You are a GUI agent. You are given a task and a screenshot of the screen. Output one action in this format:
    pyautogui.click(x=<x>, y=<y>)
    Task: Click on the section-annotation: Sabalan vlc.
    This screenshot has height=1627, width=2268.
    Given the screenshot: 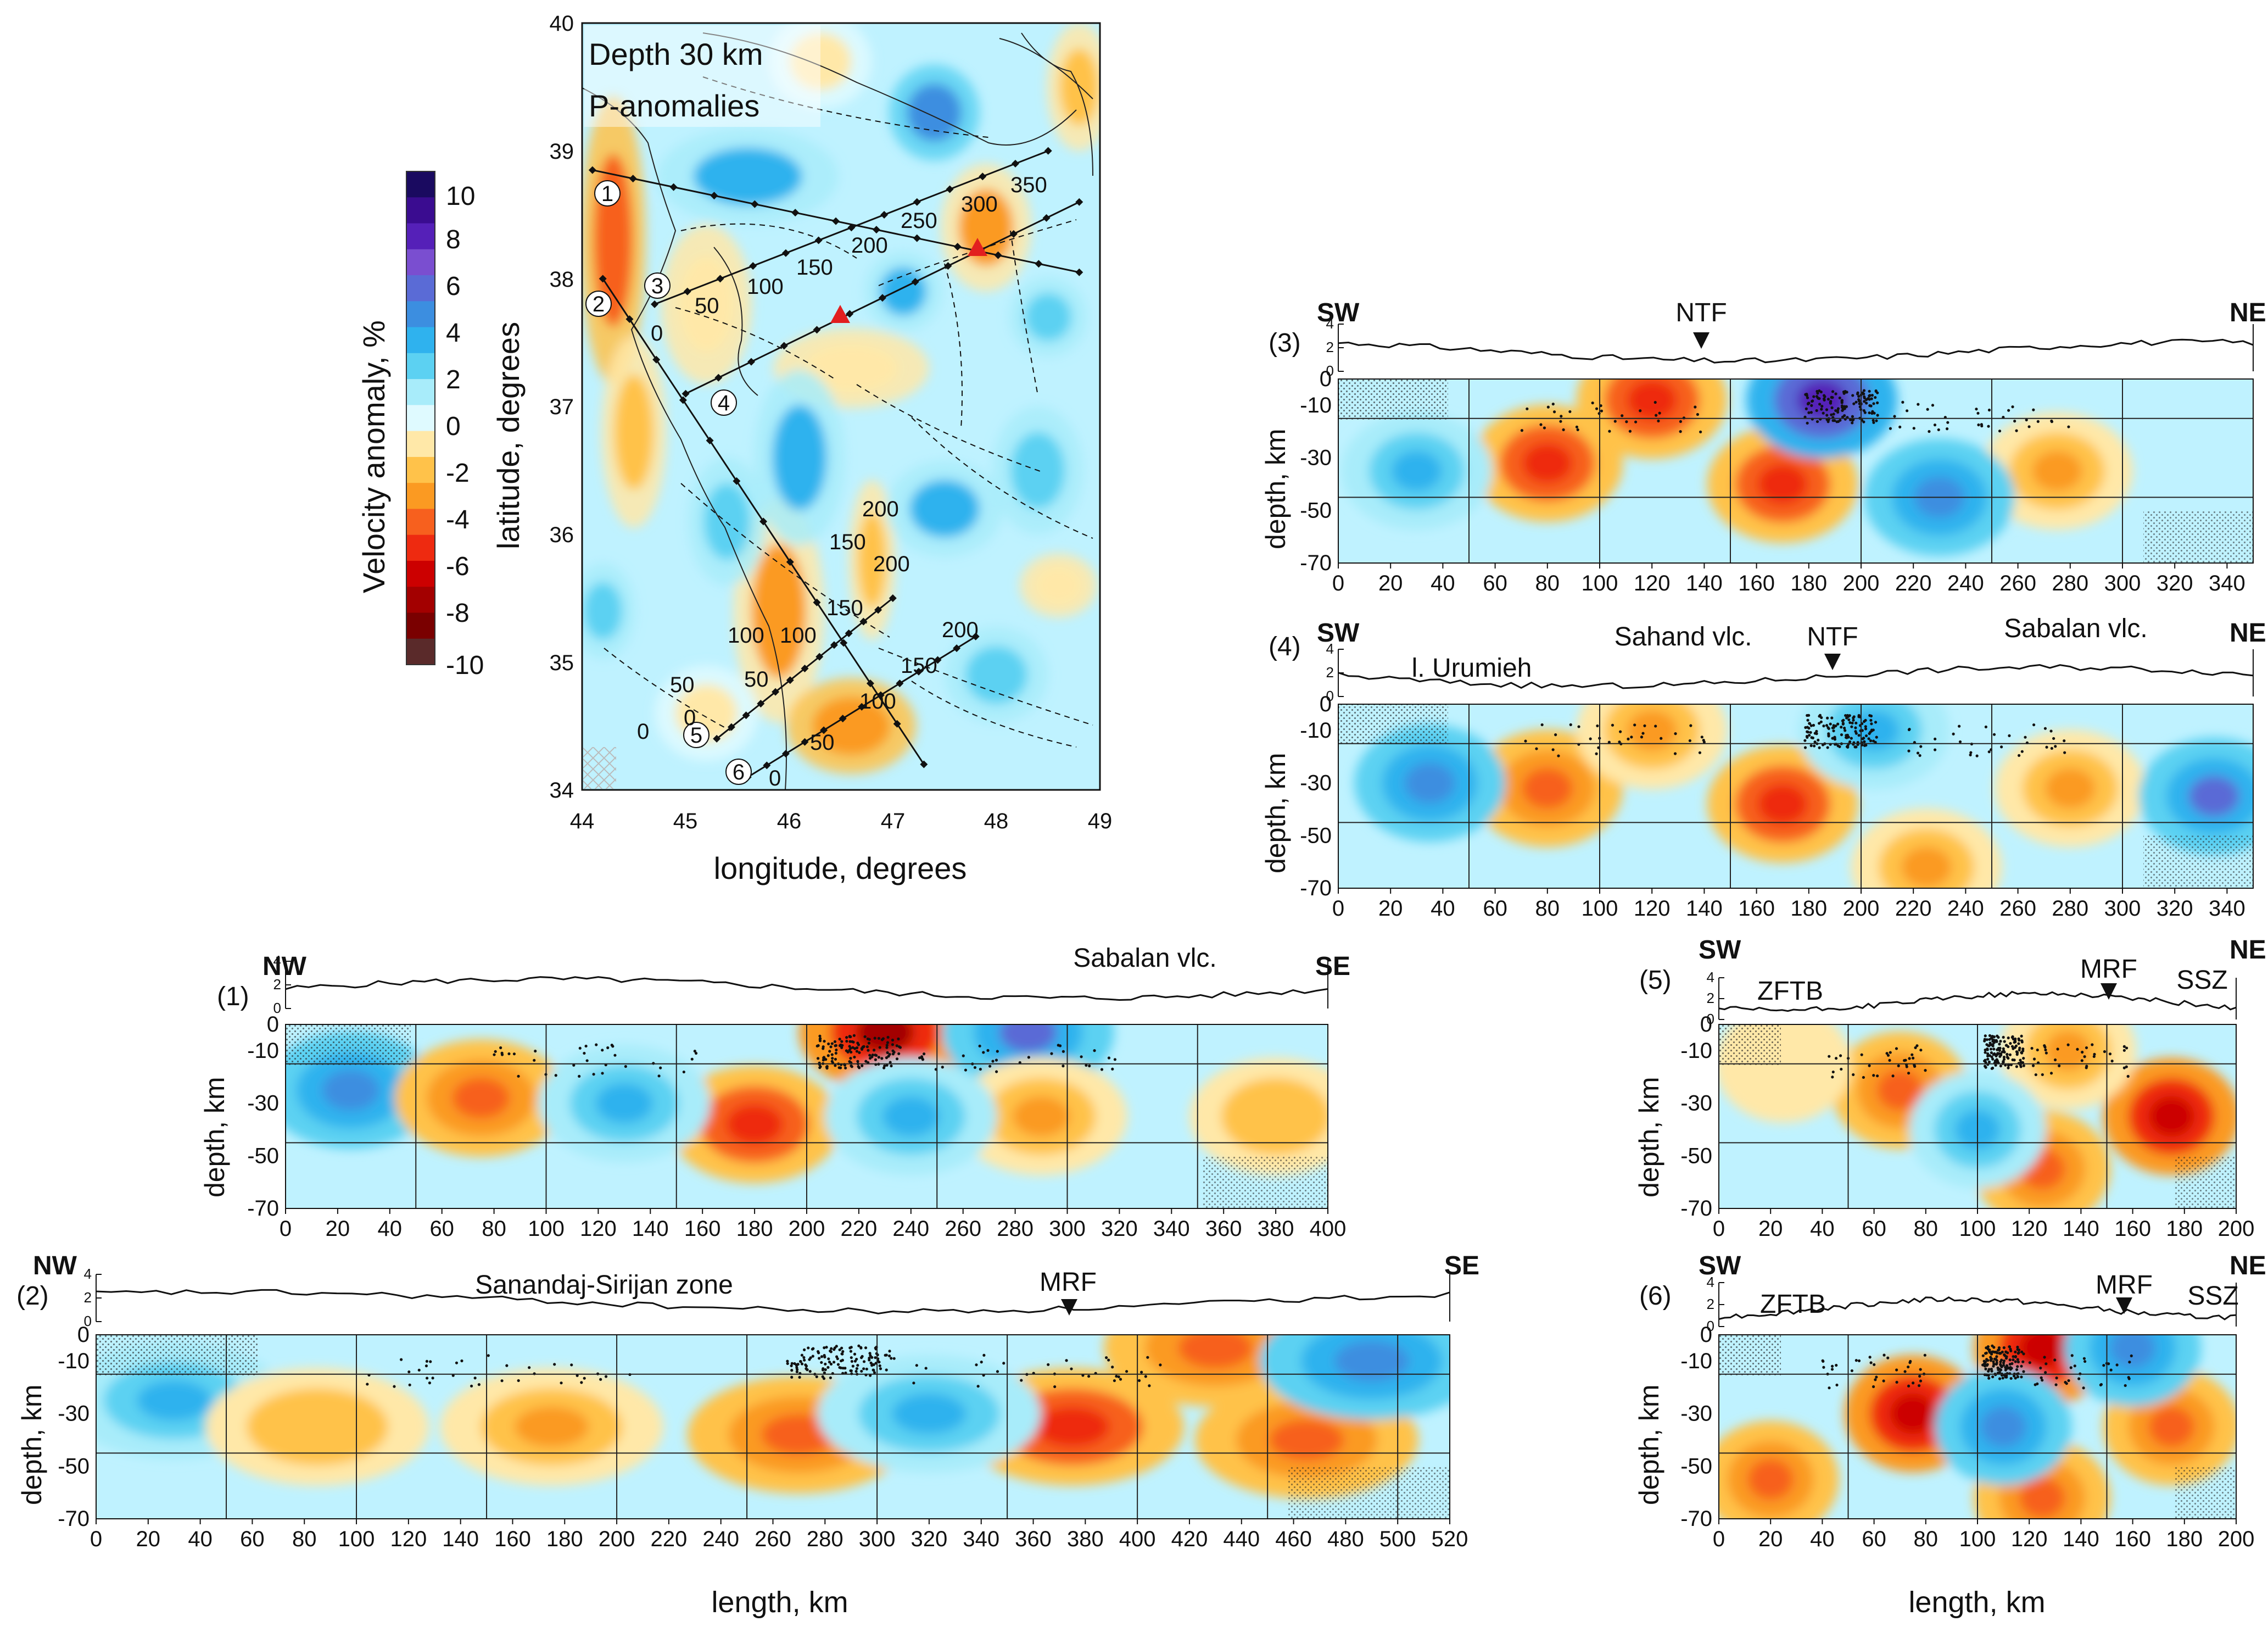 What is the action you would take?
    pyautogui.click(x=2076, y=628)
    